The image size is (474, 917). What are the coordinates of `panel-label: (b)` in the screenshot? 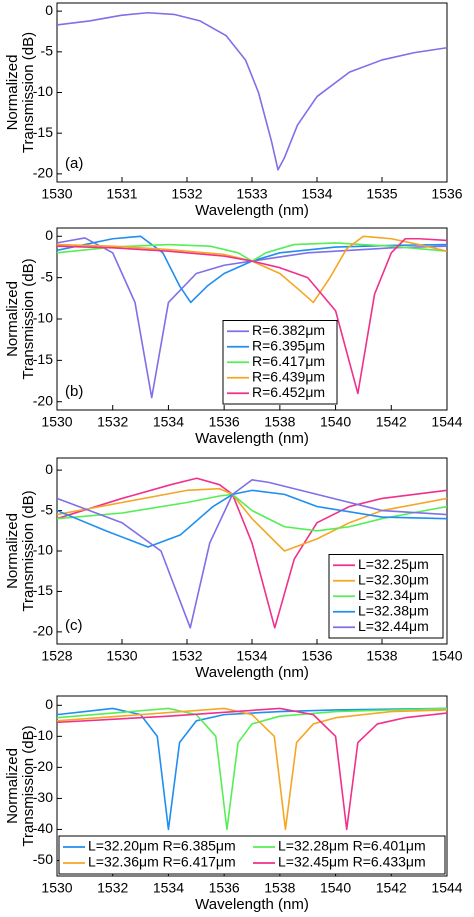 It's located at (74, 391).